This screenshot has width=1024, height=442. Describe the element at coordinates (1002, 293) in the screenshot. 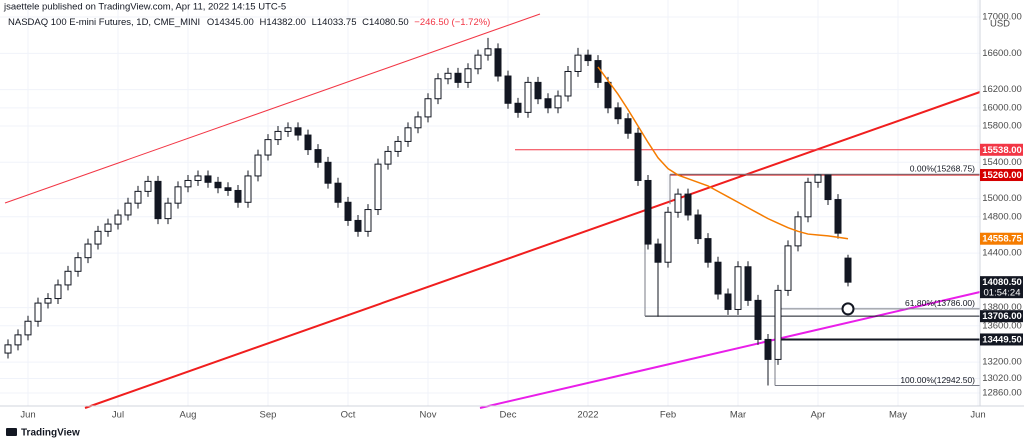

I see `countdown: 01:54:24` at that location.